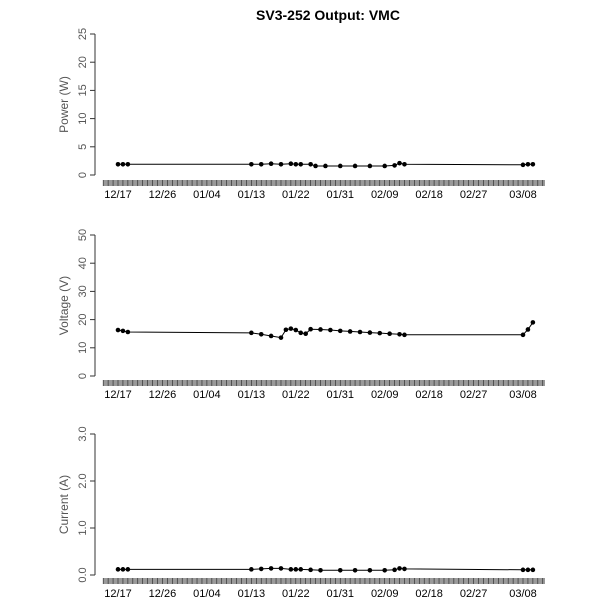 This screenshot has height=605, width=600. I want to click on x-tick-label-voltage: 02/18, so click(429, 395).